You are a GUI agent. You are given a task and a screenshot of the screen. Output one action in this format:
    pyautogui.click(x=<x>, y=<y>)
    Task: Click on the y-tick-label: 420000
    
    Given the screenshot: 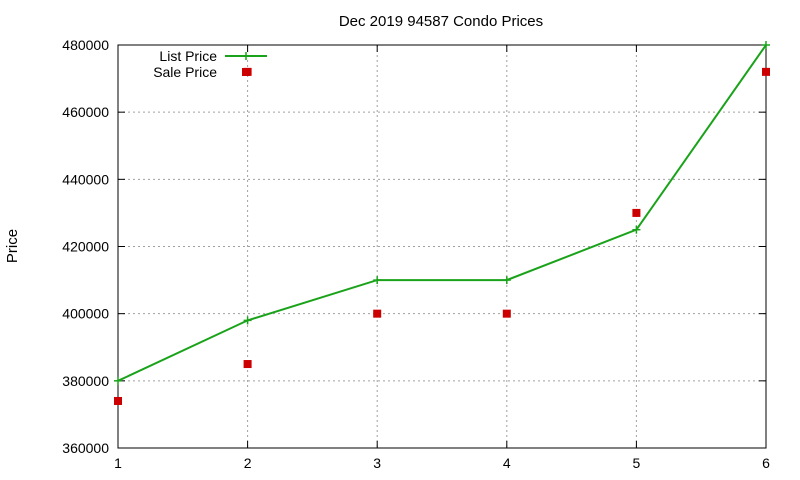 What is the action you would take?
    pyautogui.click(x=85, y=247)
    